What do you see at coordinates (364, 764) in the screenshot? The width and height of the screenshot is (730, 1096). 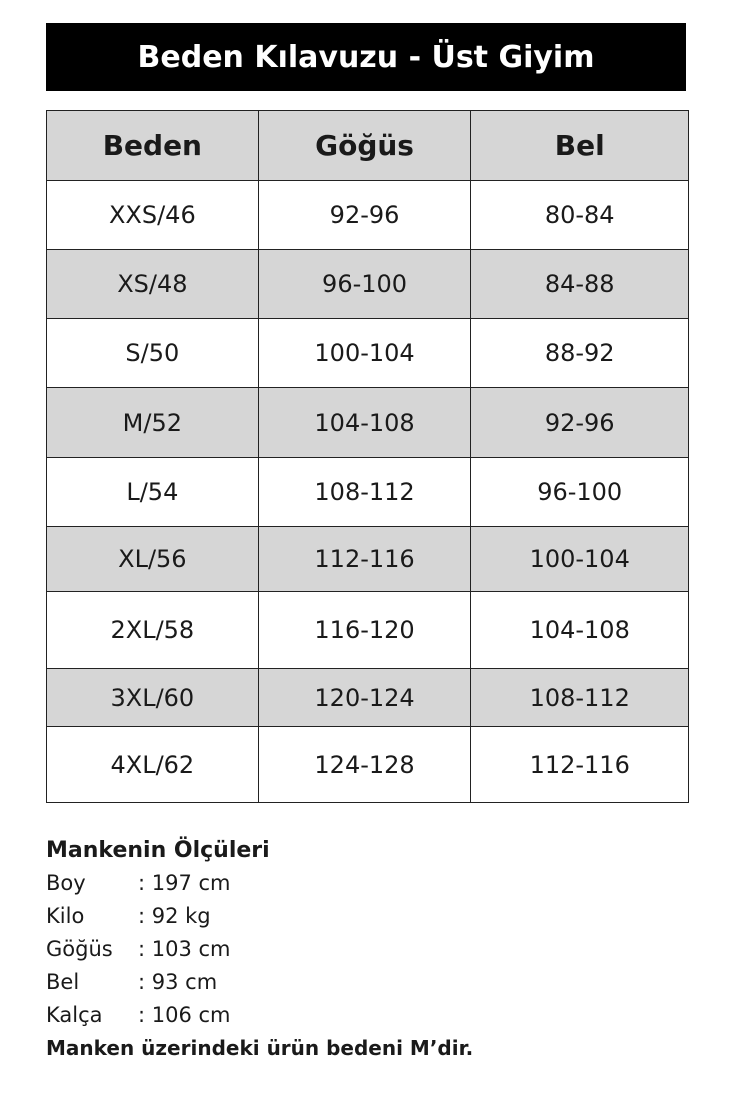 I see `table-cell: 124-128` at bounding box center [364, 764].